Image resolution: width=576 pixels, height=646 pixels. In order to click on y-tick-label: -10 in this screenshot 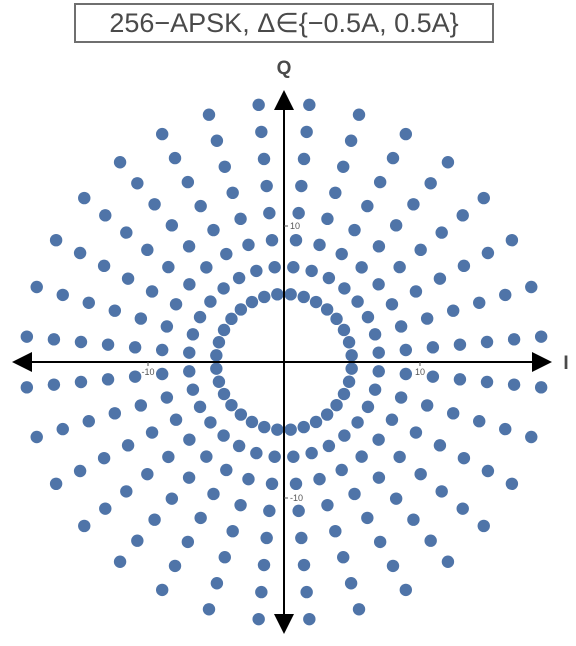, I will do `click(296, 498)`.